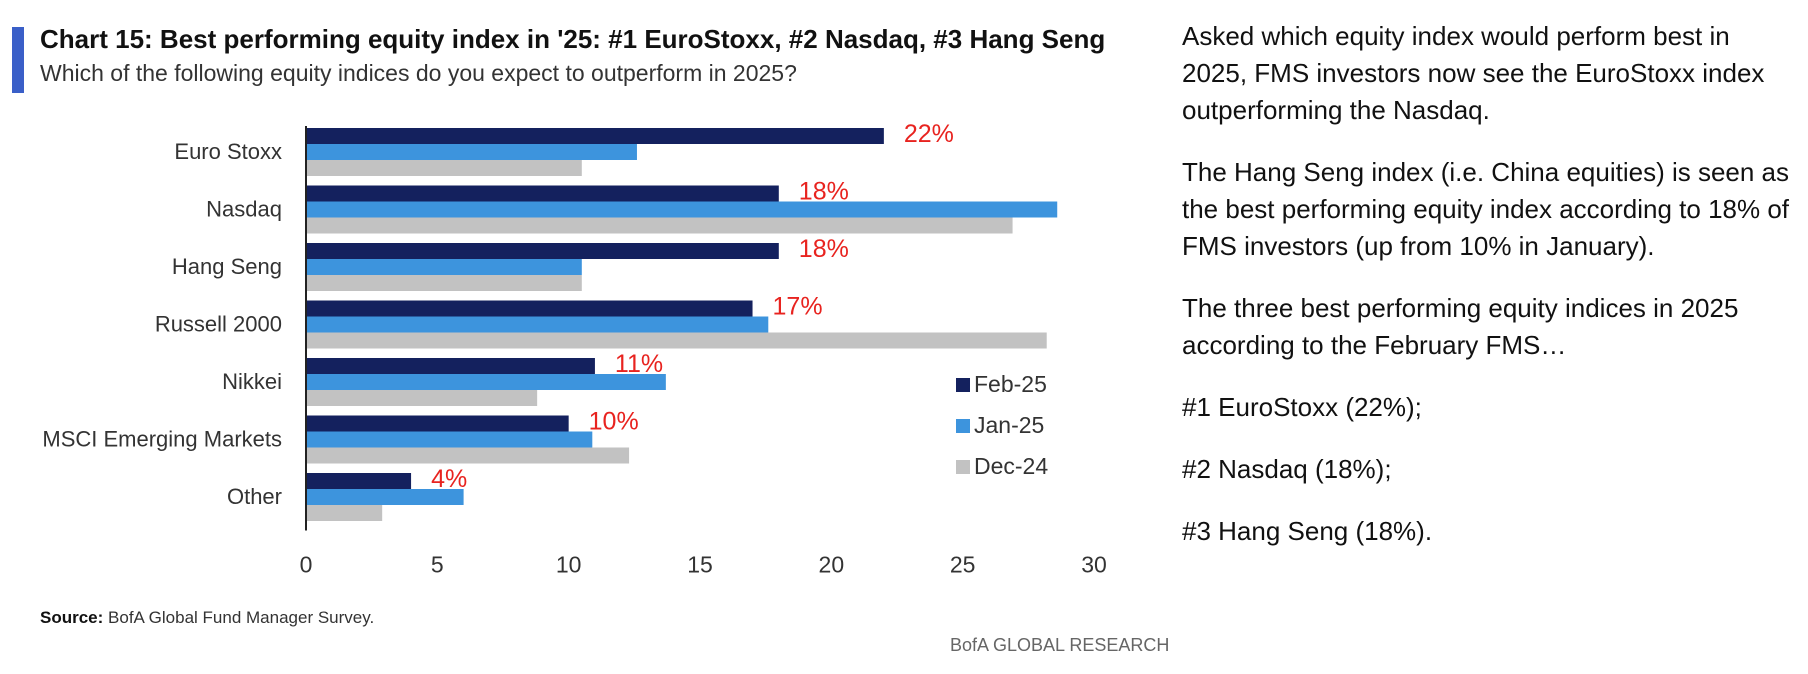 Image resolution: width=1808 pixels, height=674 pixels. What do you see at coordinates (1307, 531) in the screenshot?
I see `commentary-paragraph: #3 Hang Seng (18%).` at bounding box center [1307, 531].